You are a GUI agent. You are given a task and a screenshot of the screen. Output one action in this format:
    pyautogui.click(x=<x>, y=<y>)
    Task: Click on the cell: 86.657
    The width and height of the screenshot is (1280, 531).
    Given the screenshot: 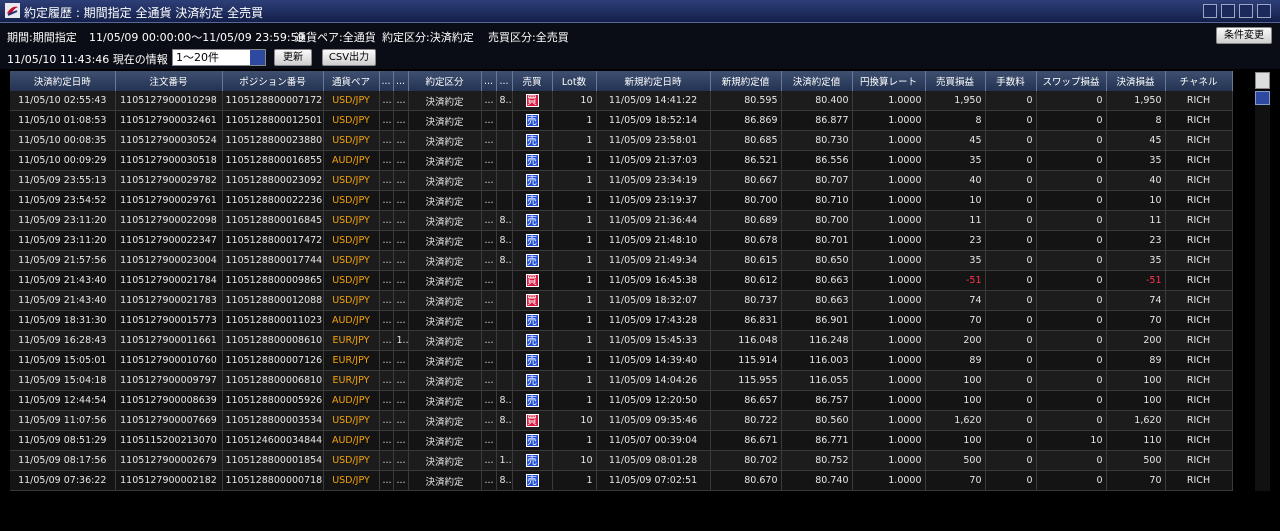 What is the action you would take?
    pyautogui.click(x=746, y=400)
    